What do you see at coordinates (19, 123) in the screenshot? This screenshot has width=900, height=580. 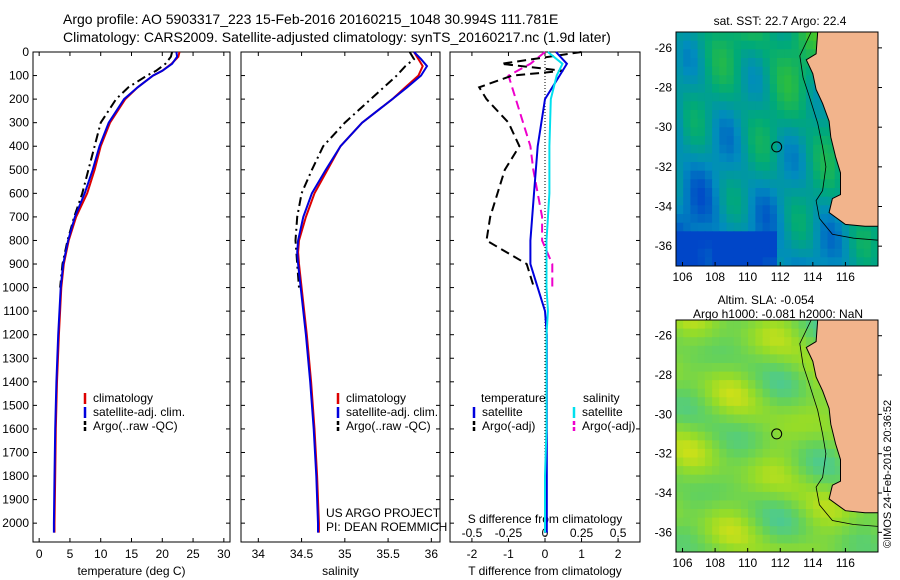 I see `depth-tick-label: 300` at bounding box center [19, 123].